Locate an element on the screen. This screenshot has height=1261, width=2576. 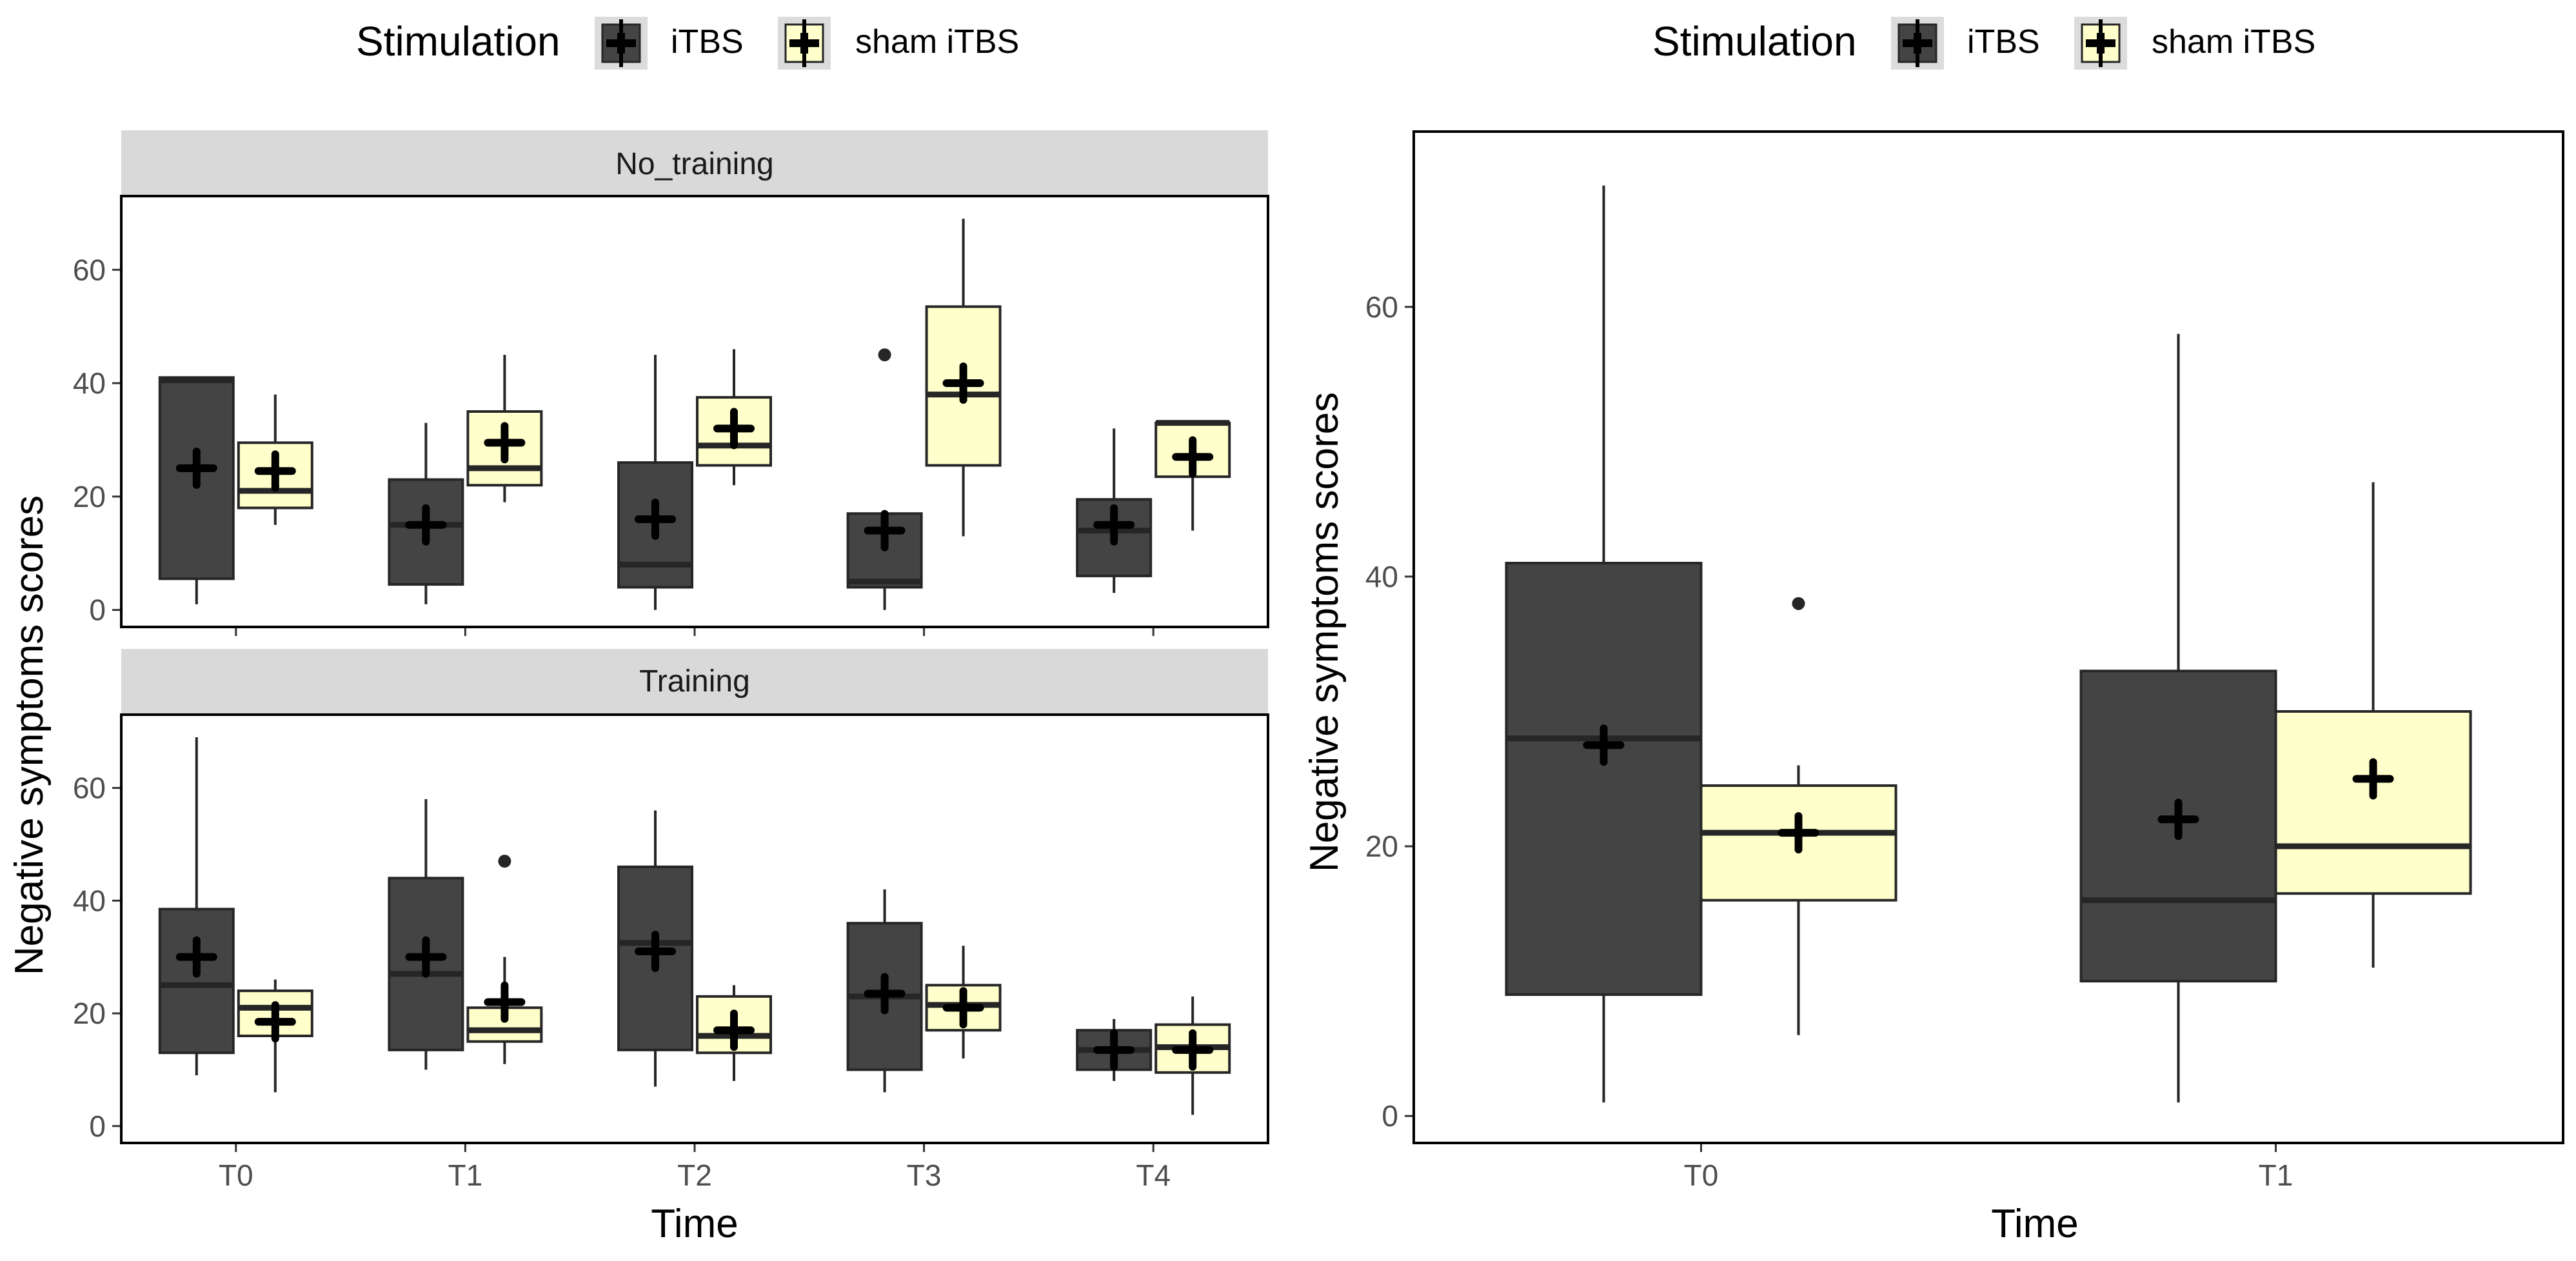
facet-label-training: Training is located at coordinates (694, 681).